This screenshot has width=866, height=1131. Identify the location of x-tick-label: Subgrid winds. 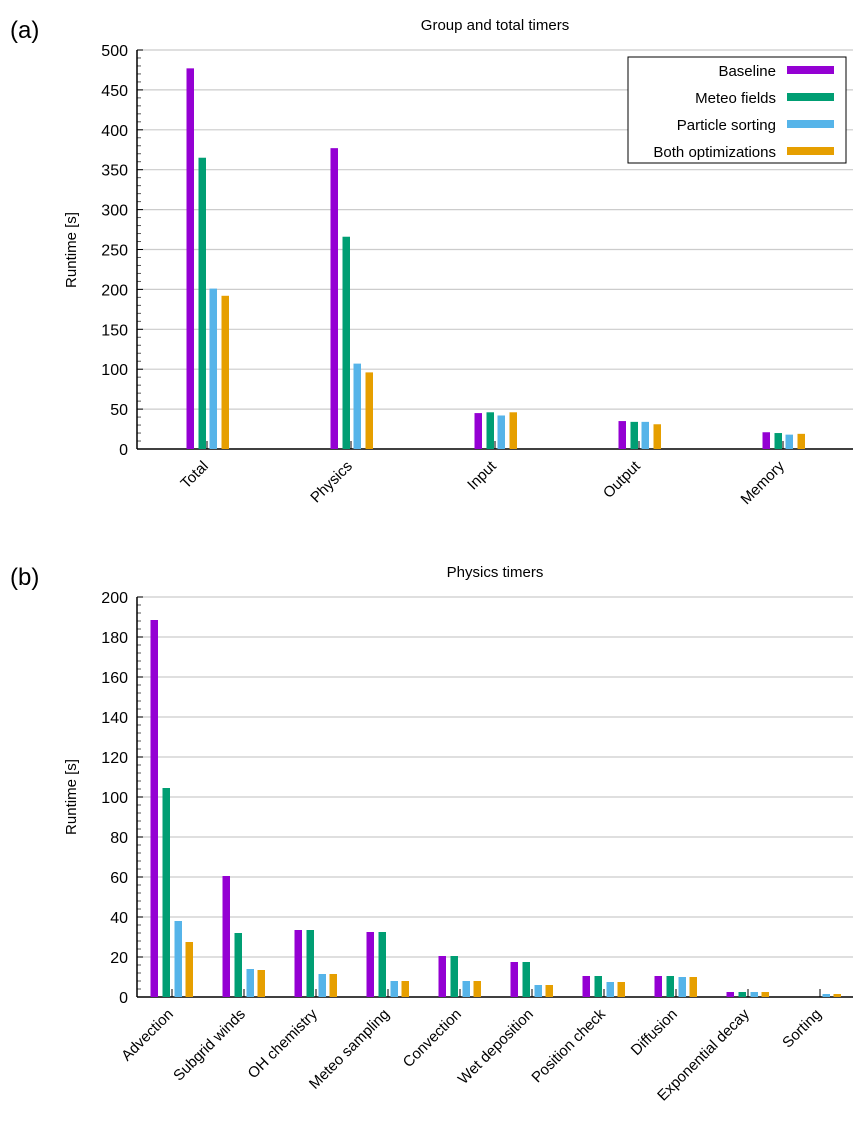
(209, 1045).